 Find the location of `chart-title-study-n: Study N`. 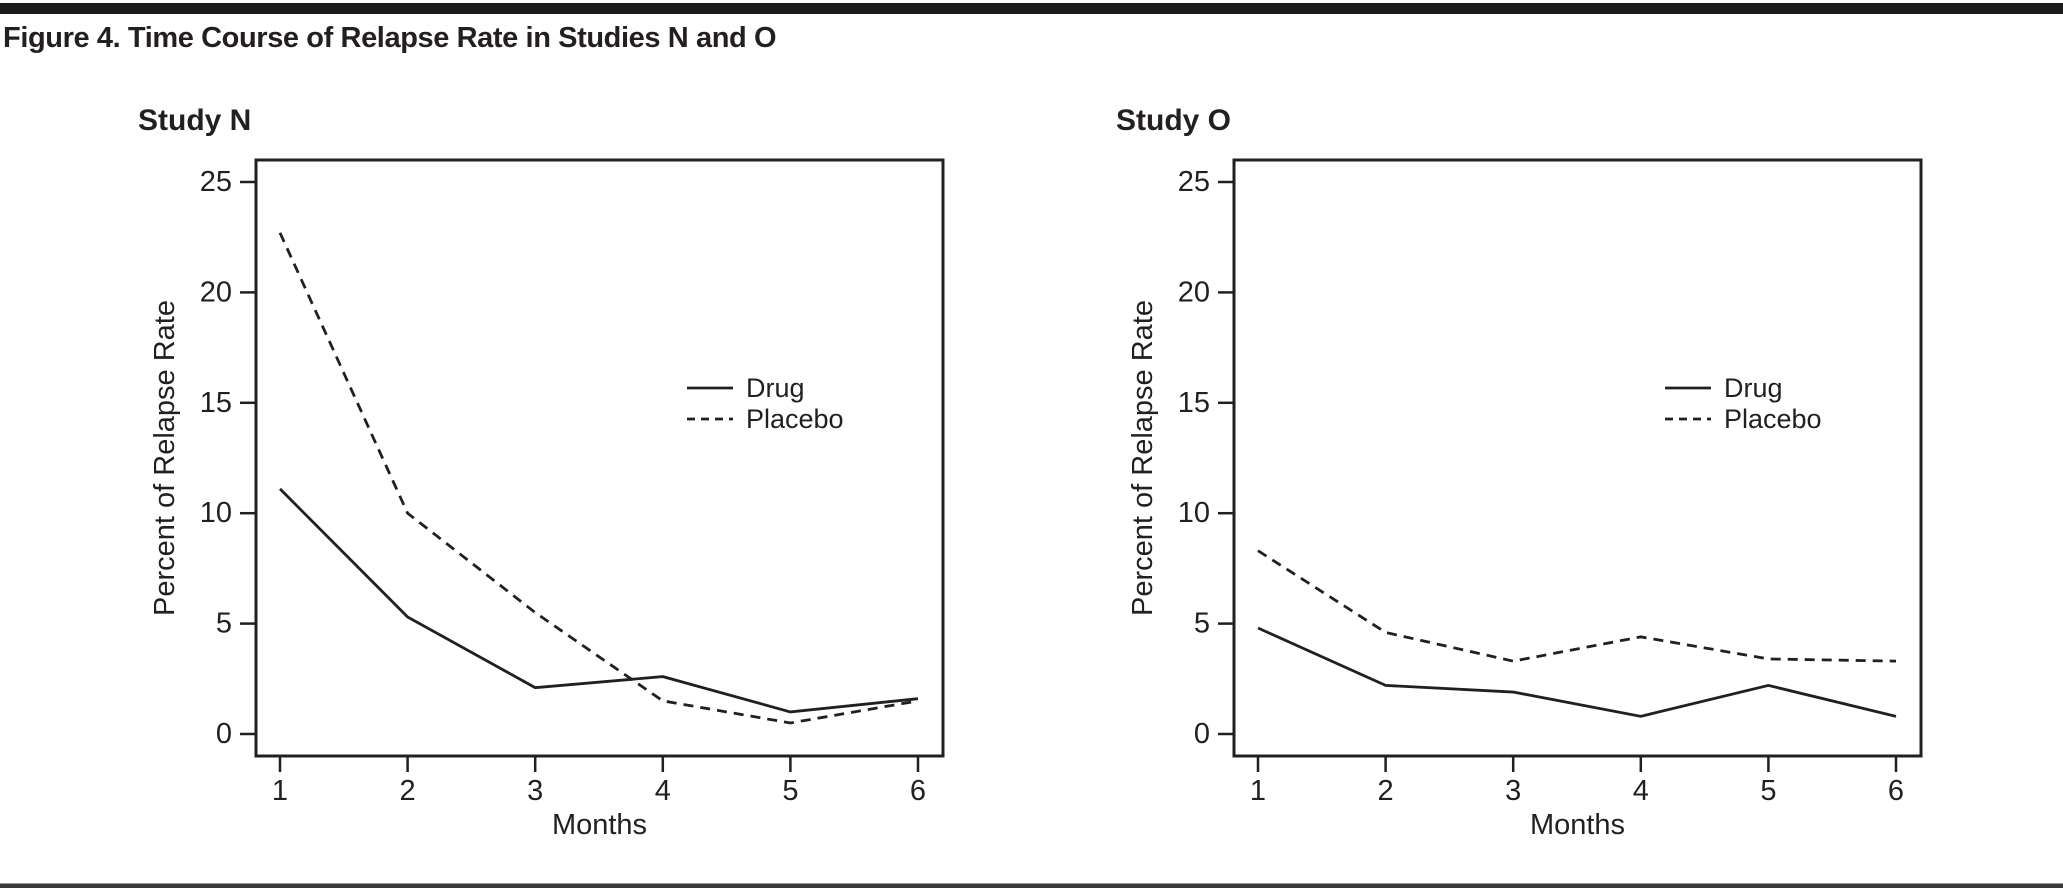

chart-title-study-n: Study N is located at coordinates (194, 120).